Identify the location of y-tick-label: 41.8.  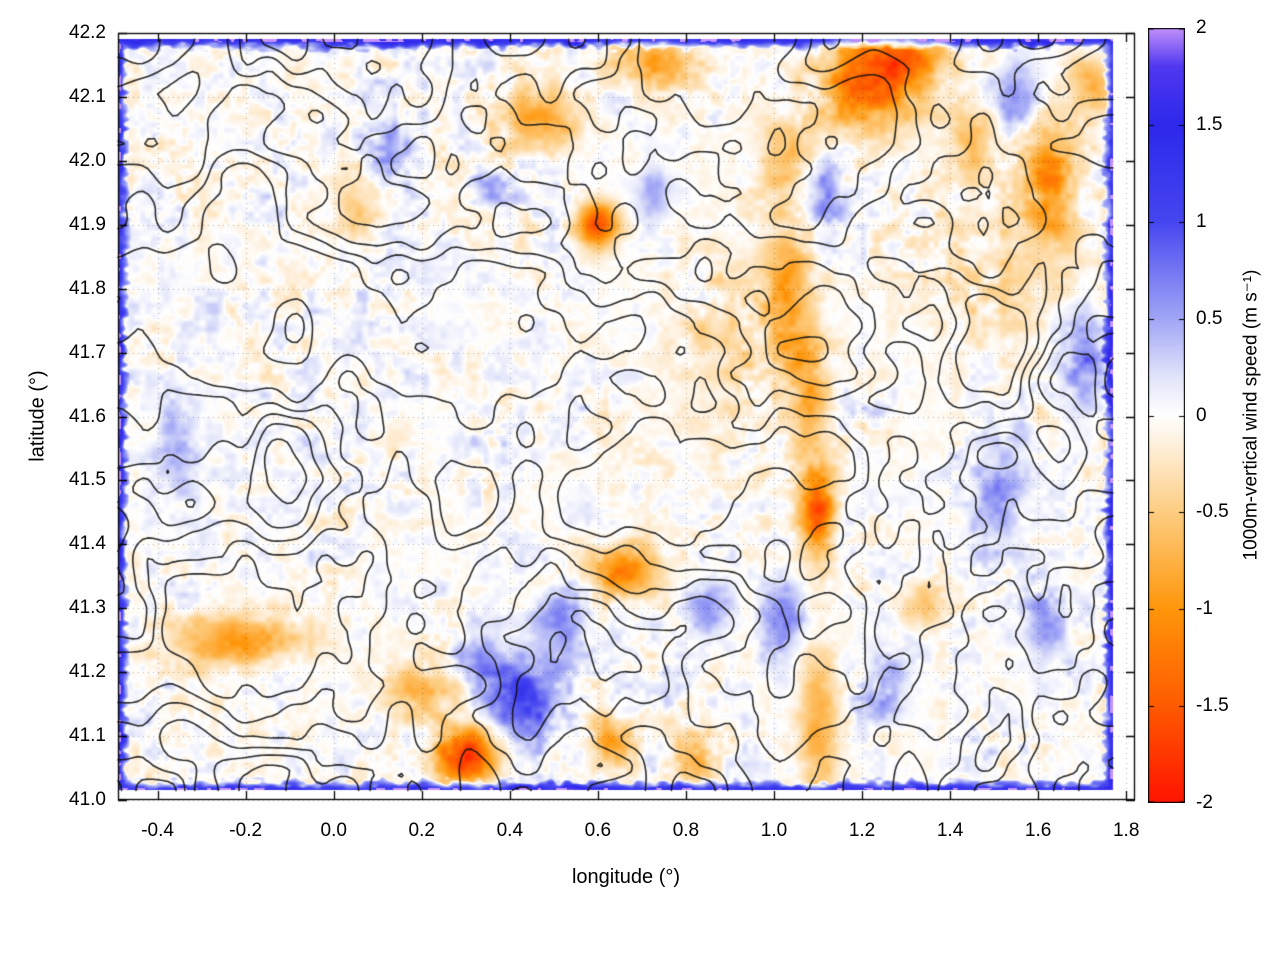
(87, 288).